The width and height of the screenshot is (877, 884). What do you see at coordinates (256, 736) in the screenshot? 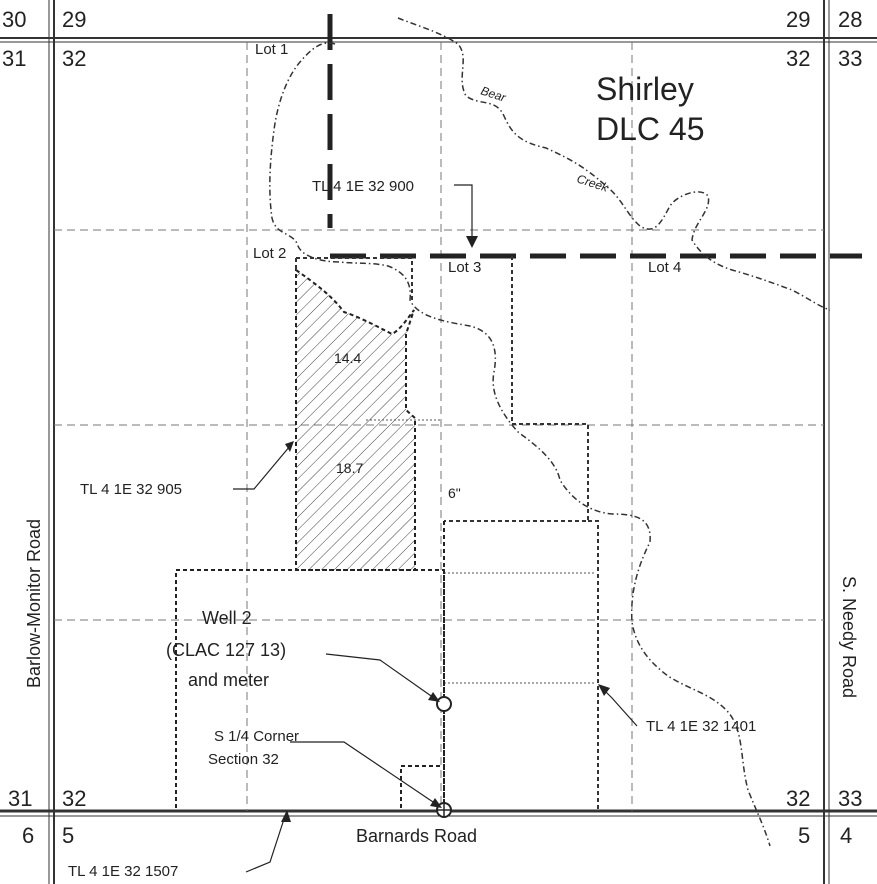
I see `corner-label-line1: S 1/4 Corner` at bounding box center [256, 736].